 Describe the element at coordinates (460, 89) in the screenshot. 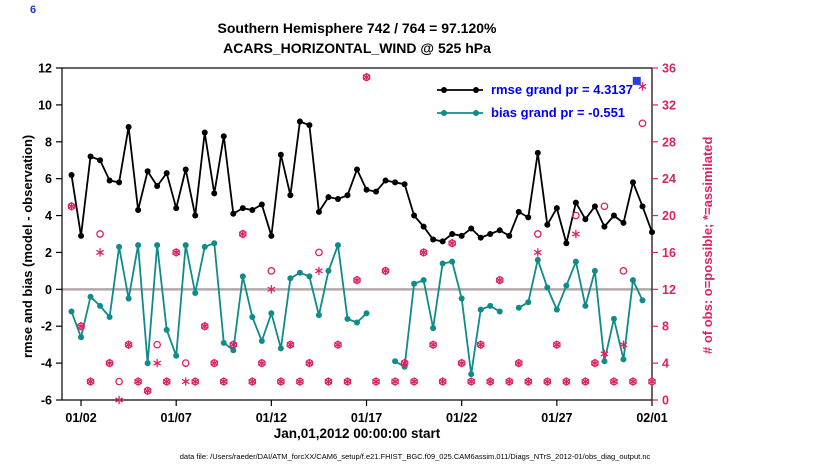

I see `rmse-legend-swatch` at that location.